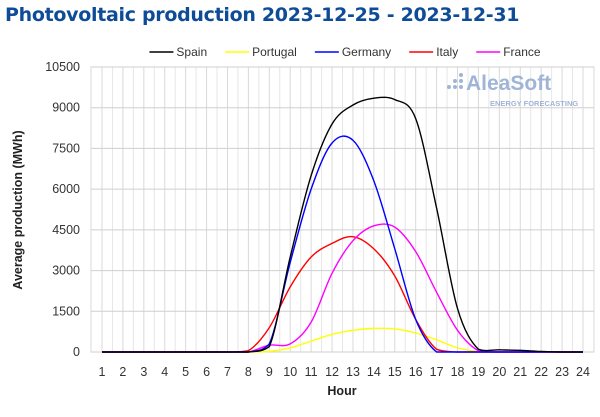  Describe the element at coordinates (433, 52) in the screenshot. I see `legend-item-italy: Italy` at that location.